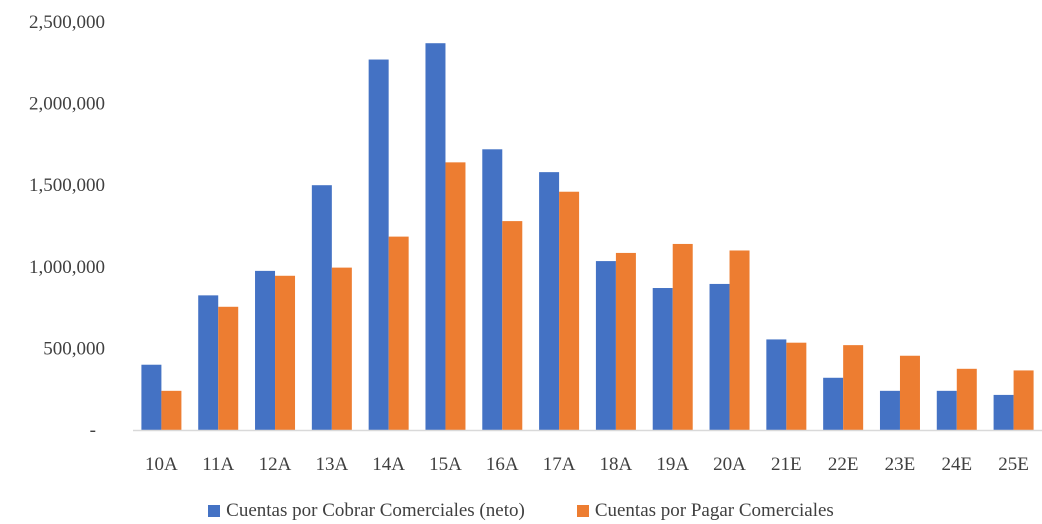 This screenshot has height=524, width=1042. What do you see at coordinates (776, 384) in the screenshot?
I see `bar-cobrar-21E` at bounding box center [776, 384].